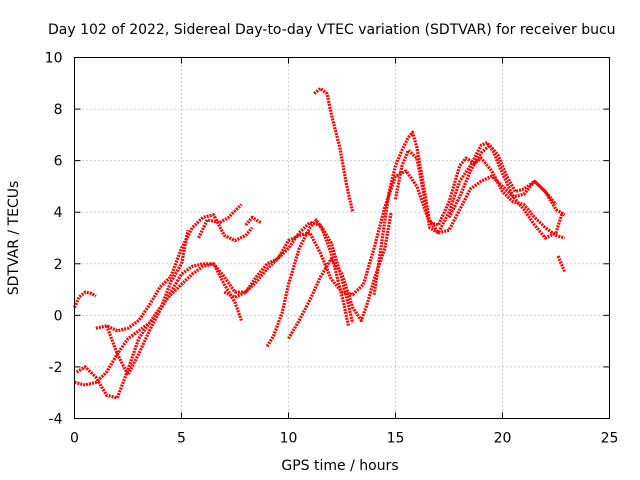 The width and height of the screenshot is (640, 480). I want to click on series-line-track-k, so click(334, 149).